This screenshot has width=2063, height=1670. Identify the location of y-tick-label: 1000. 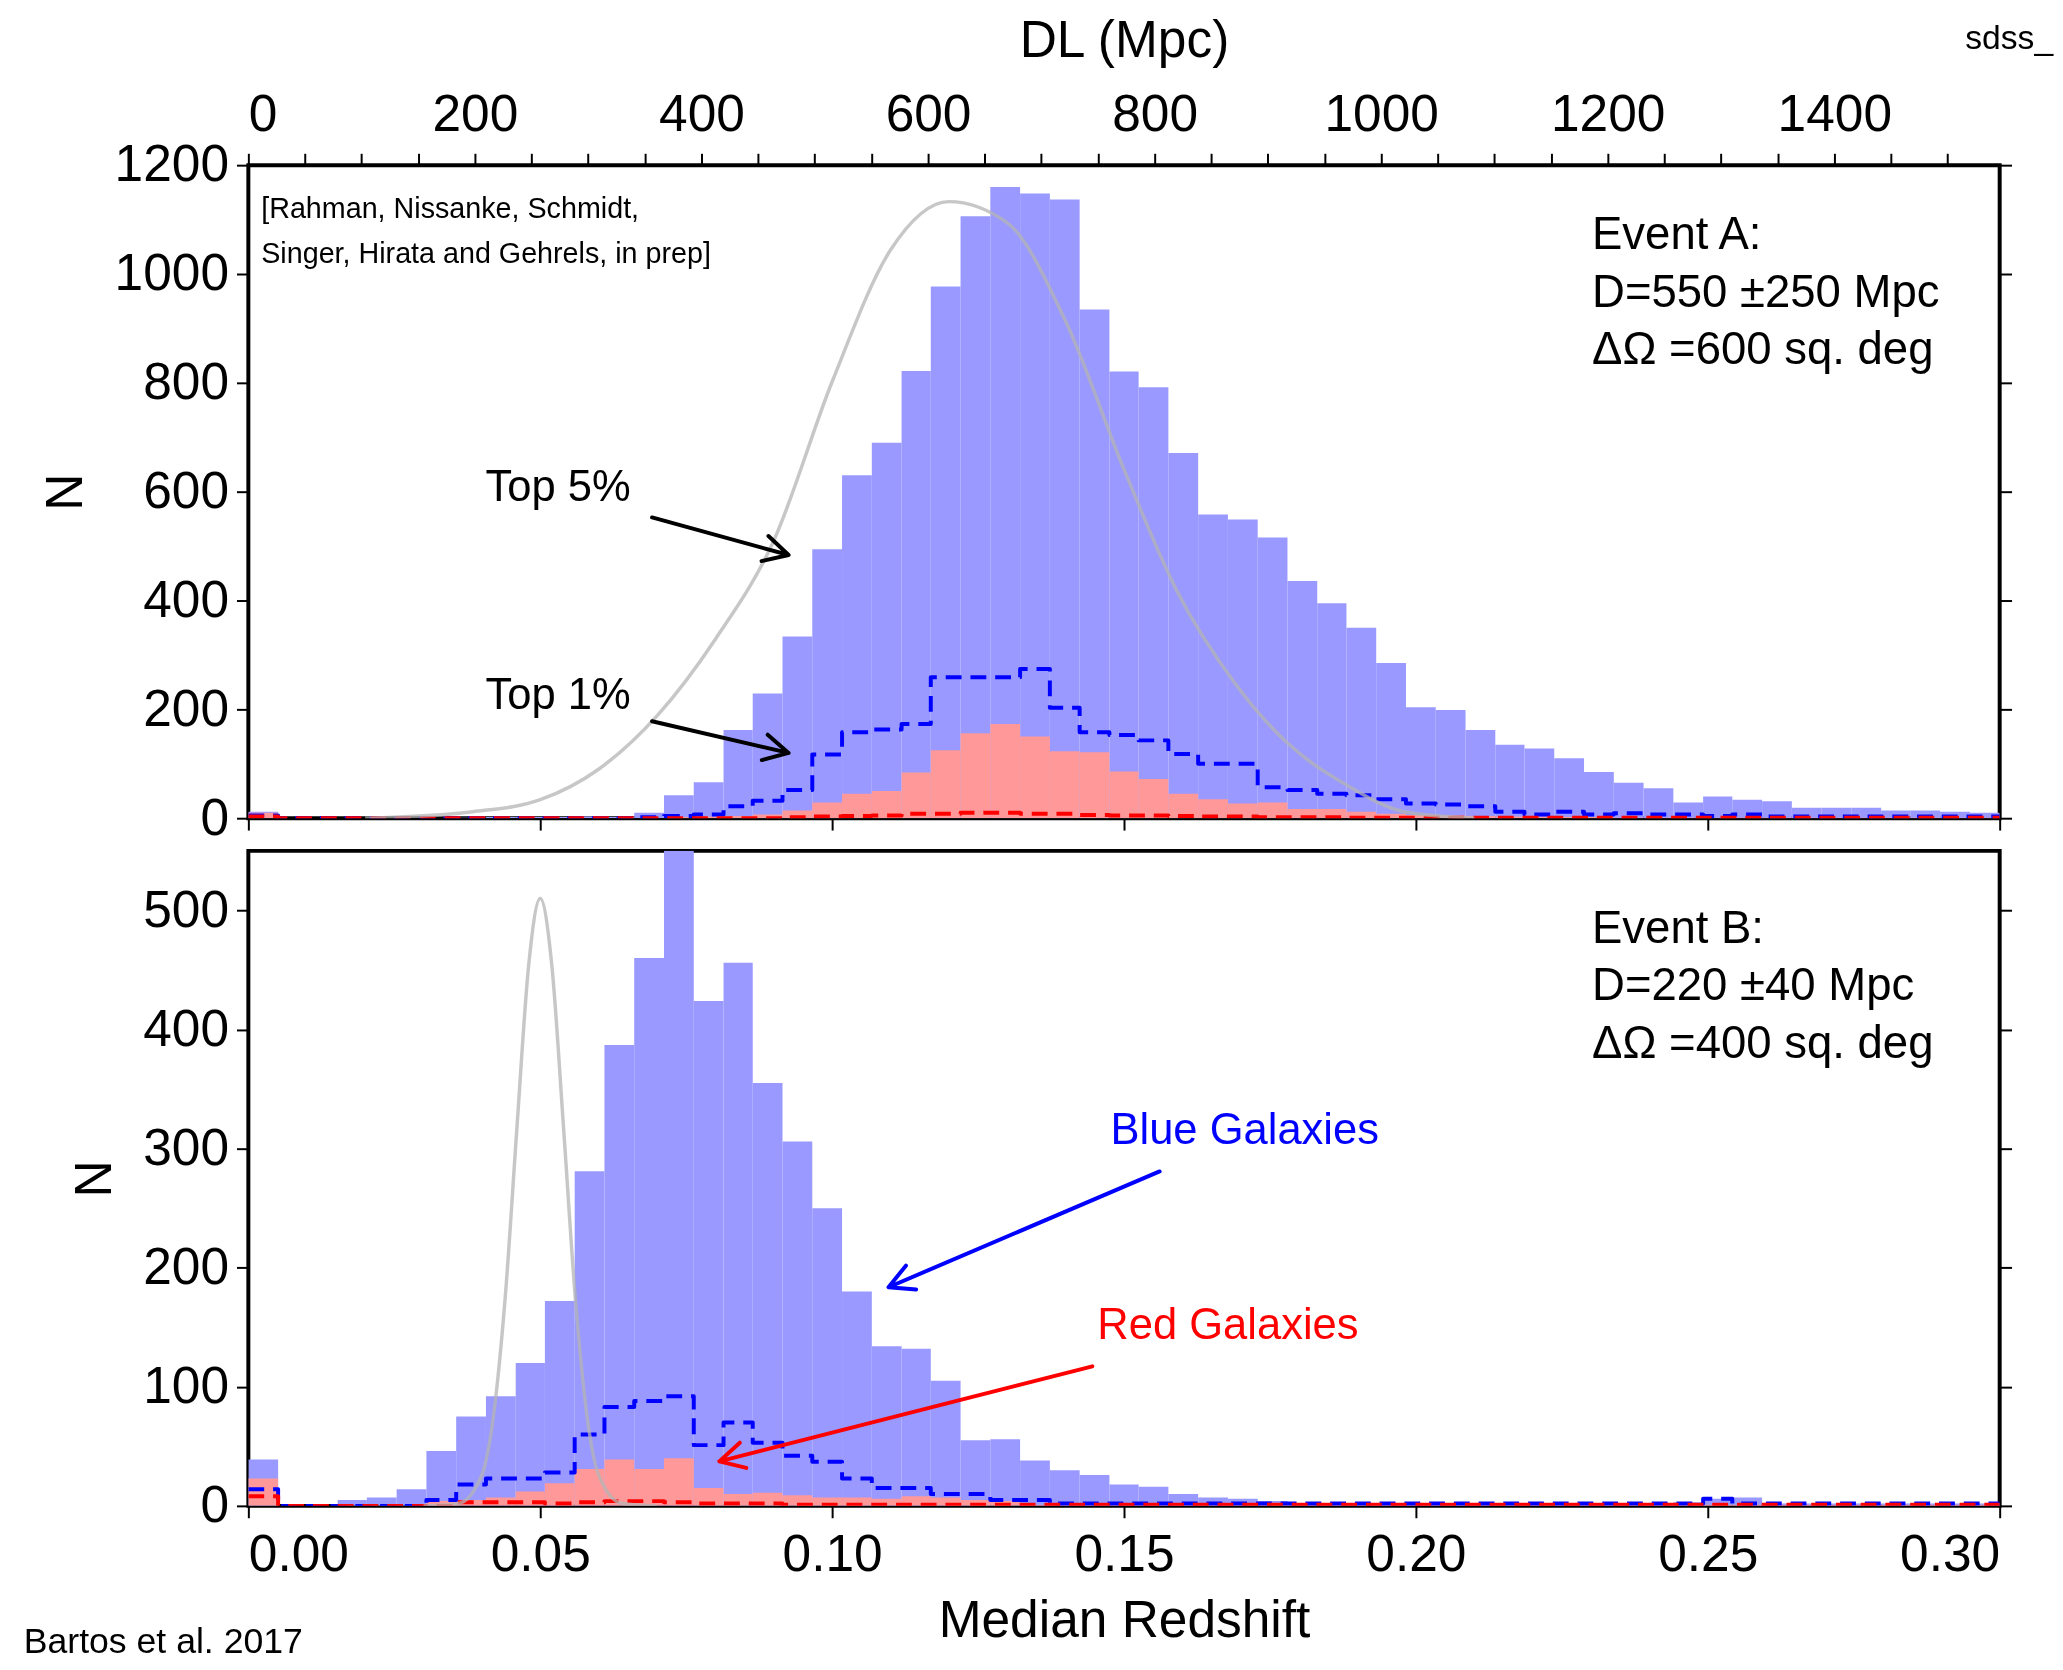
(172, 272).